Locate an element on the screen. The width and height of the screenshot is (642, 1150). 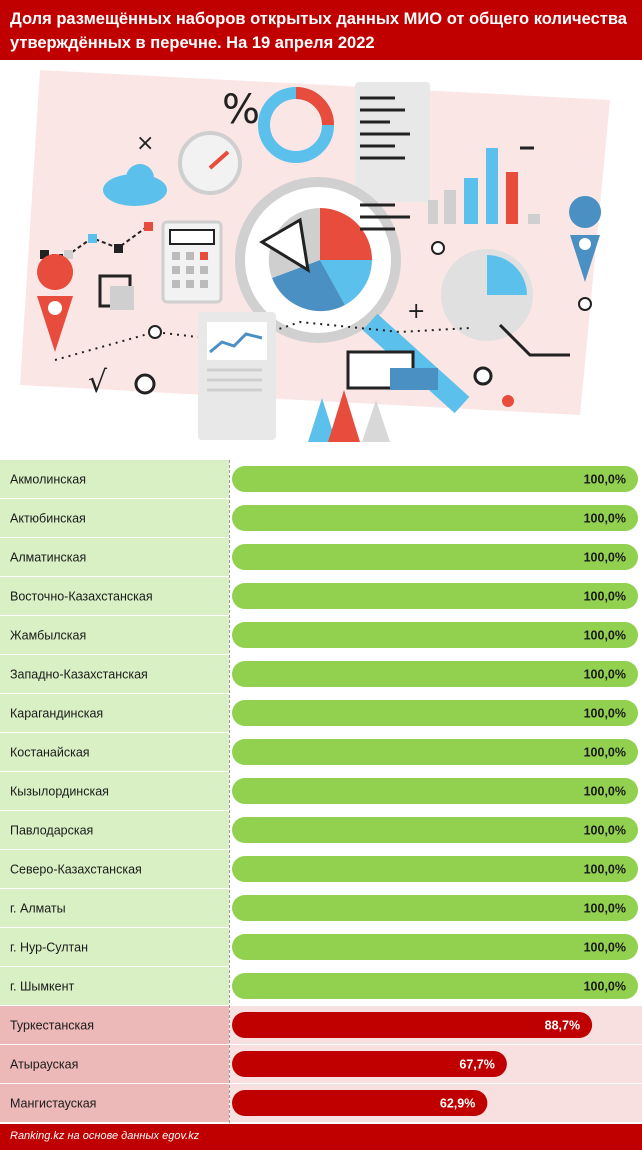
category-label: г. Шымкент is located at coordinates (42, 987).